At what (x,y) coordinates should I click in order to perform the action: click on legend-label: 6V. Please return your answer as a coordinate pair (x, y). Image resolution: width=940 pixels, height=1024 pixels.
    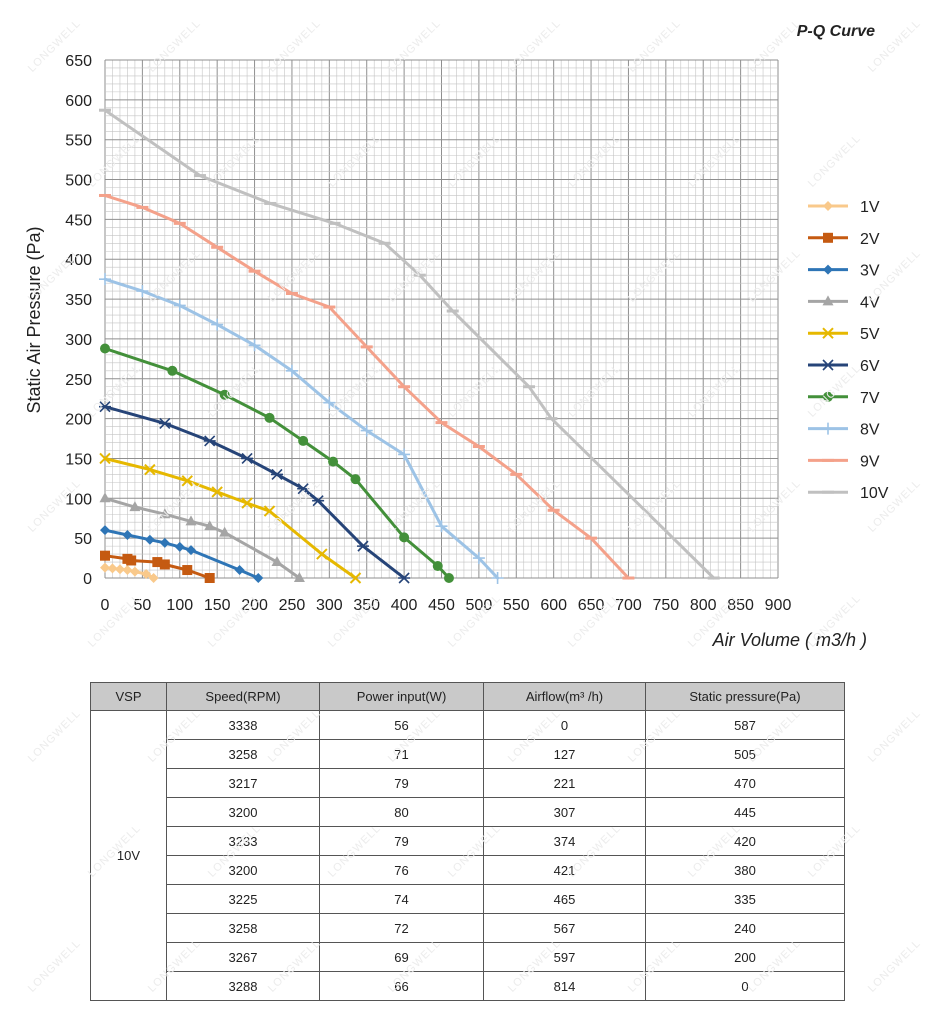
    Looking at the image, I should click on (870, 366).